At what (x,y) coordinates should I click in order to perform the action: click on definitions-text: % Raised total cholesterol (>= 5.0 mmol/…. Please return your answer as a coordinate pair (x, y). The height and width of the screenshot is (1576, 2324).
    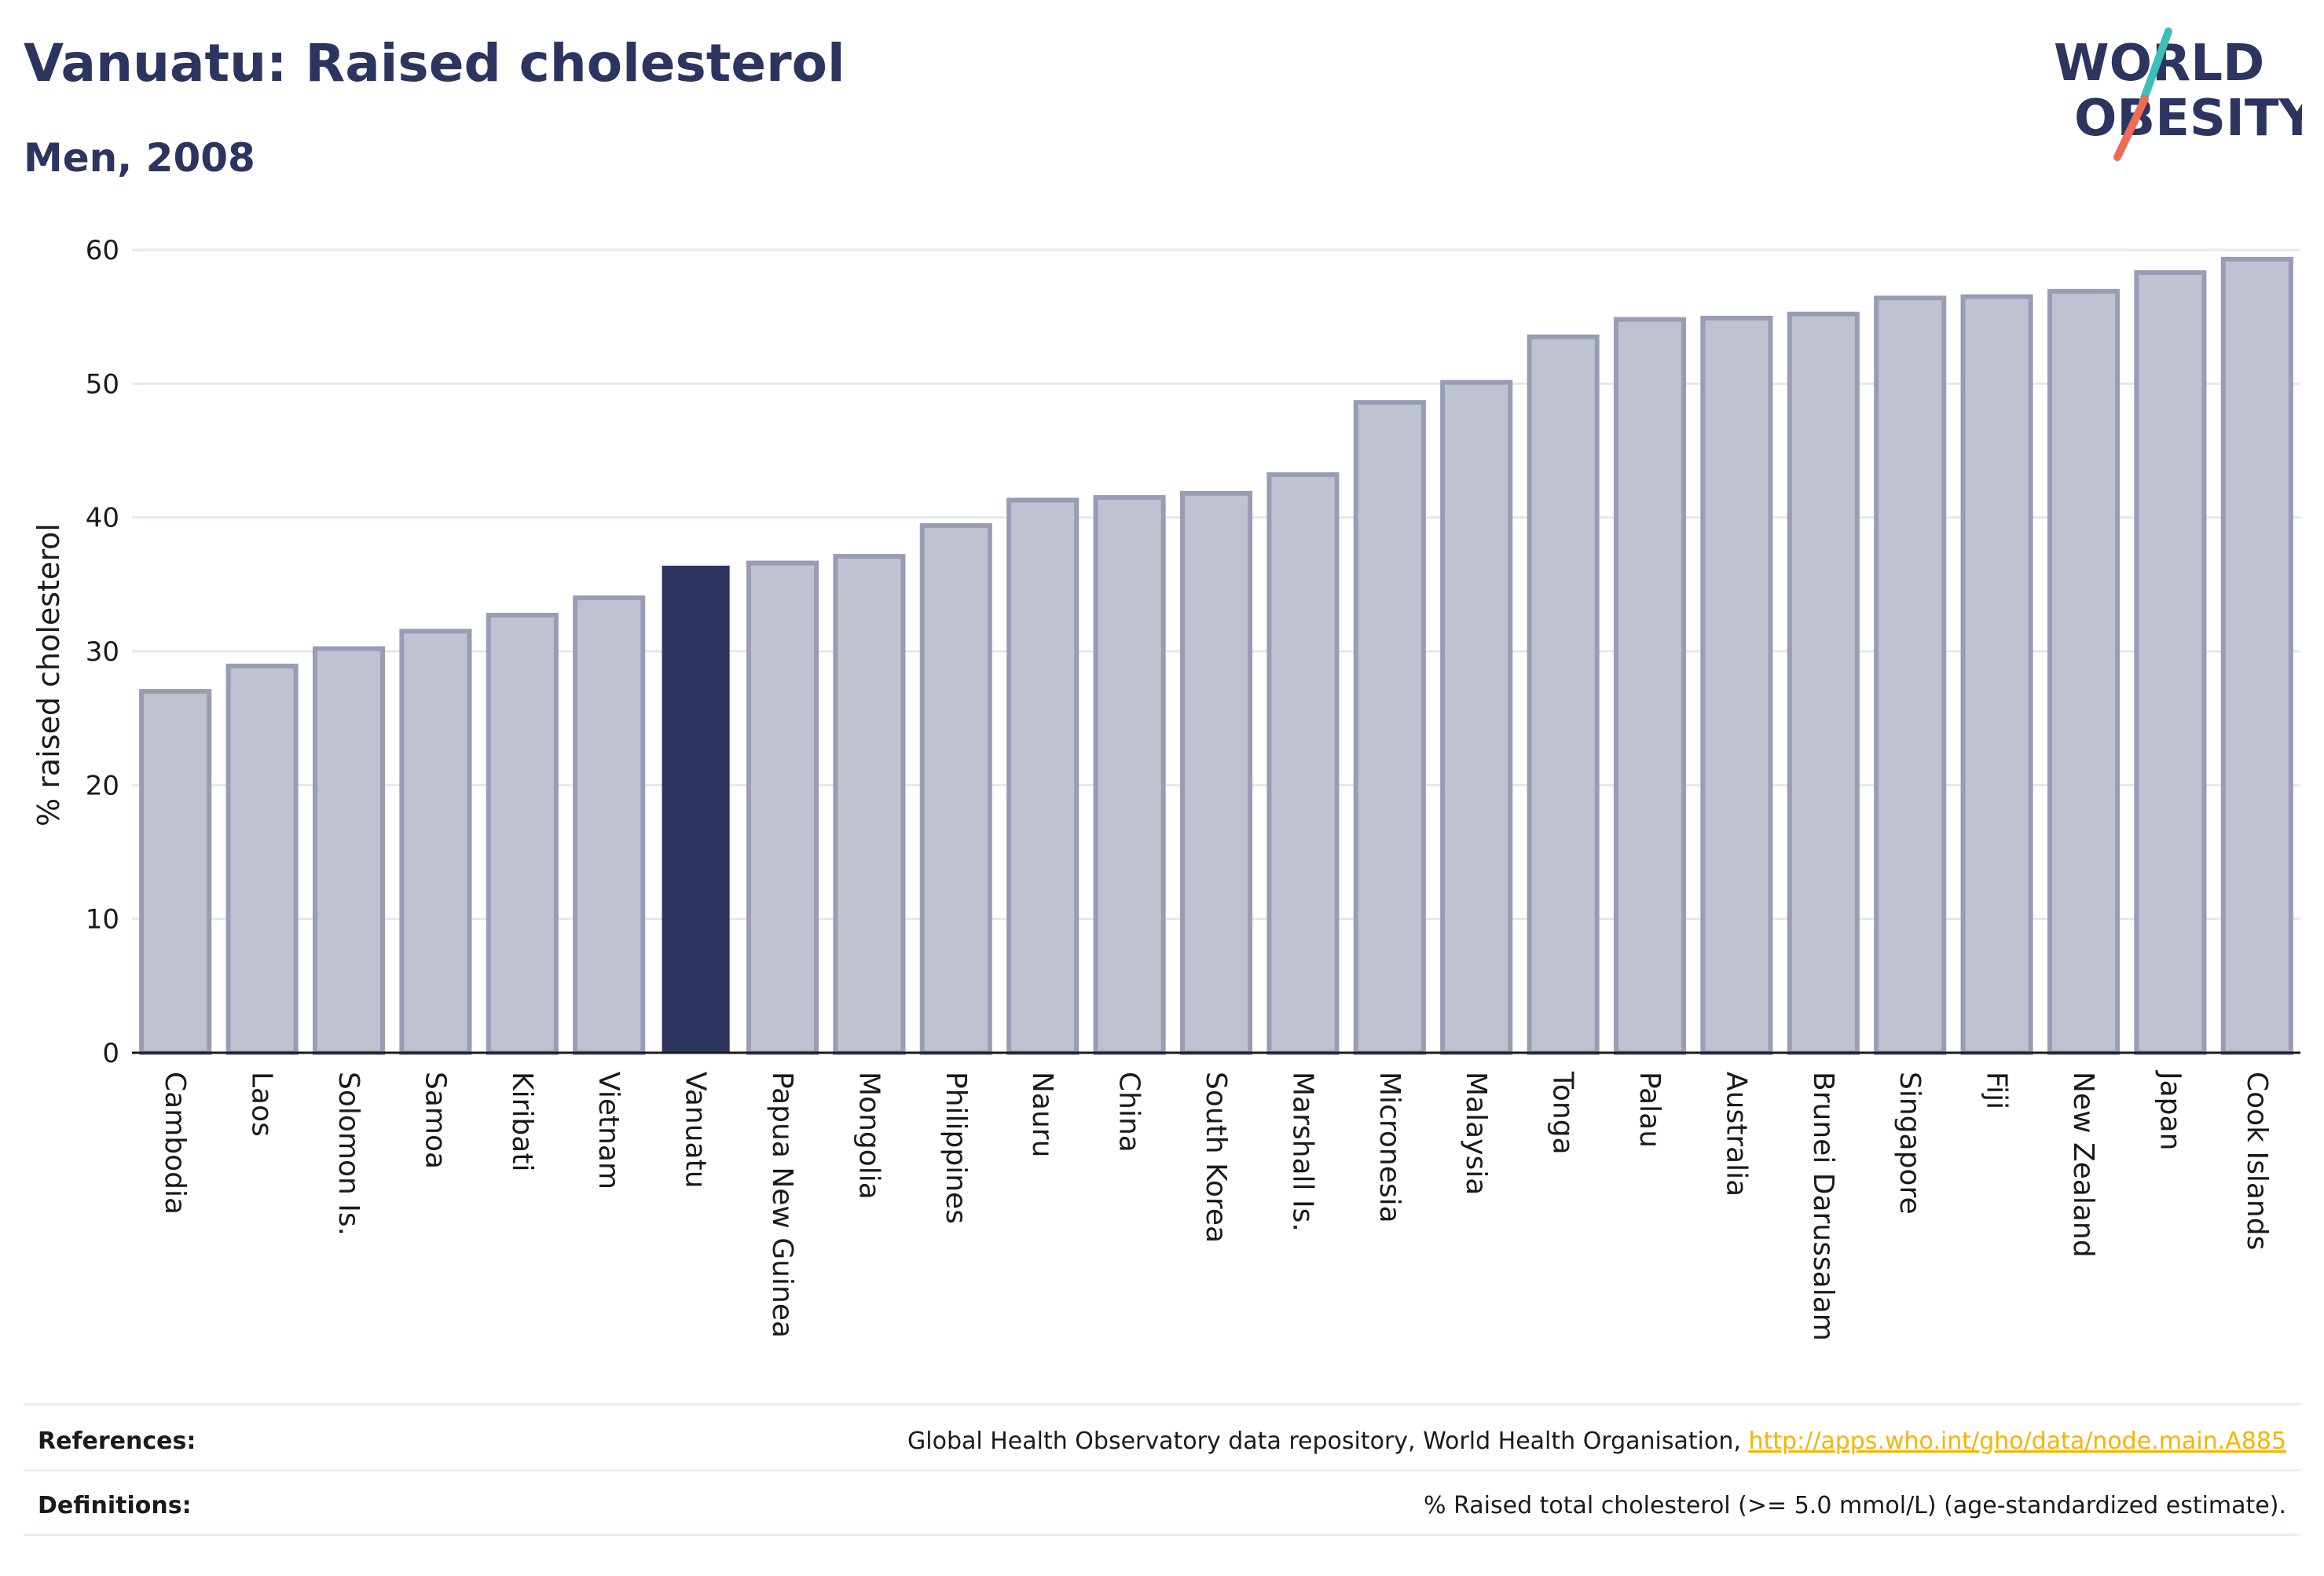
    Looking at the image, I should click on (1855, 1505).